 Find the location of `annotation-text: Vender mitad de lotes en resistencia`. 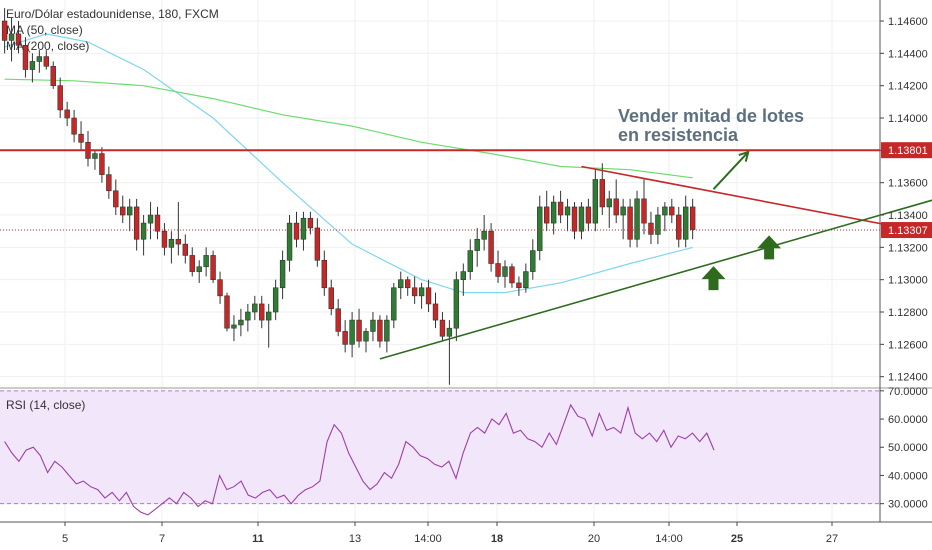

annotation-text: Vender mitad de lotes en resistencia is located at coordinates (738, 126).